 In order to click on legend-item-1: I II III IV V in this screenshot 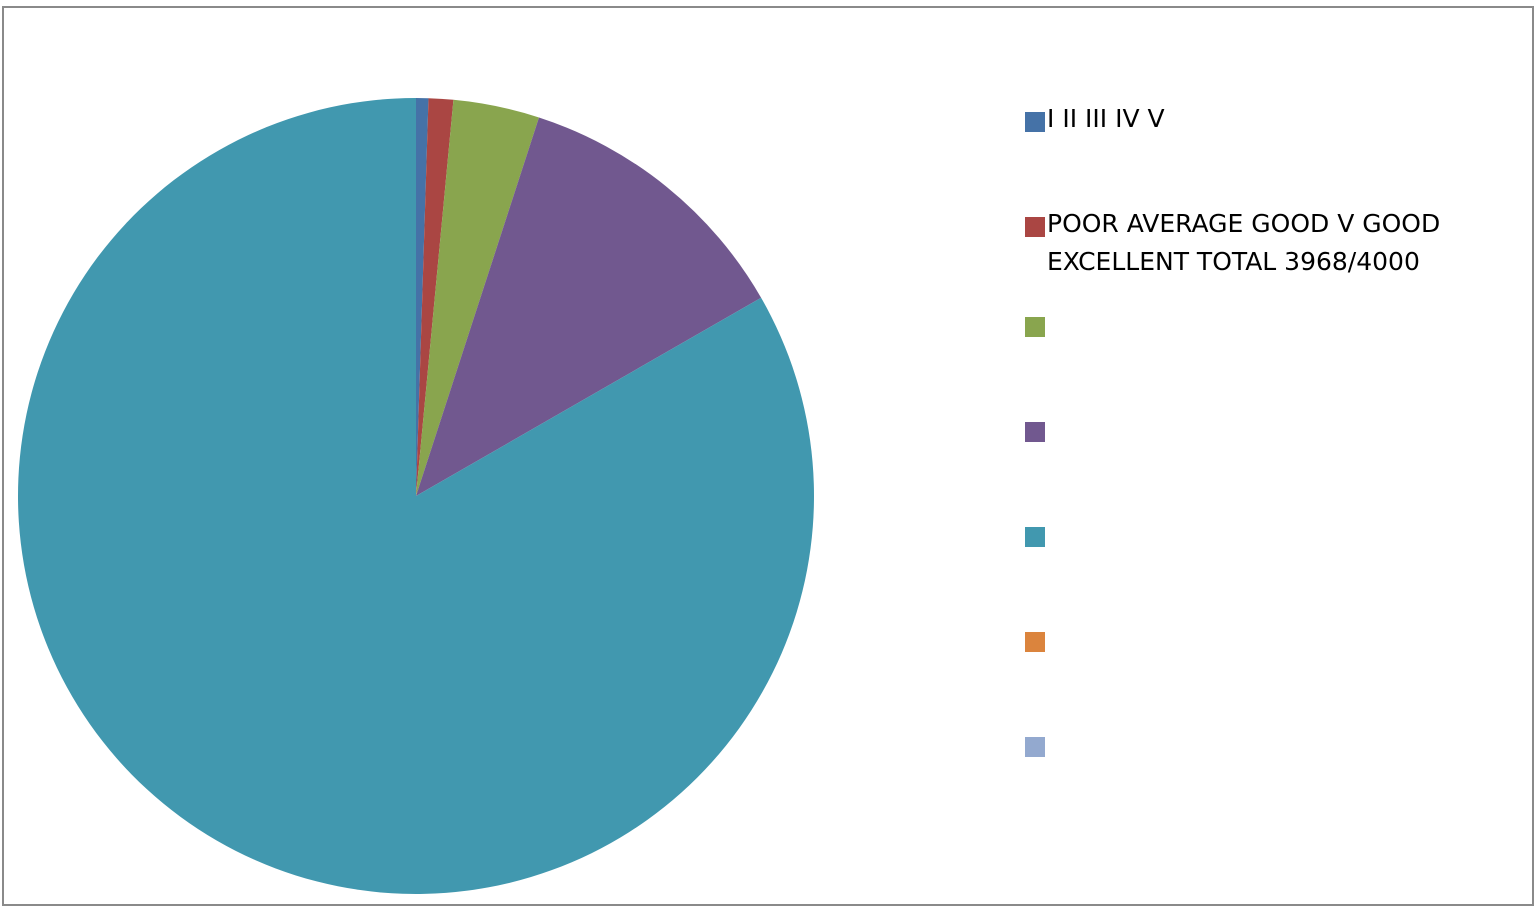, I will do `click(1271, 119)`.